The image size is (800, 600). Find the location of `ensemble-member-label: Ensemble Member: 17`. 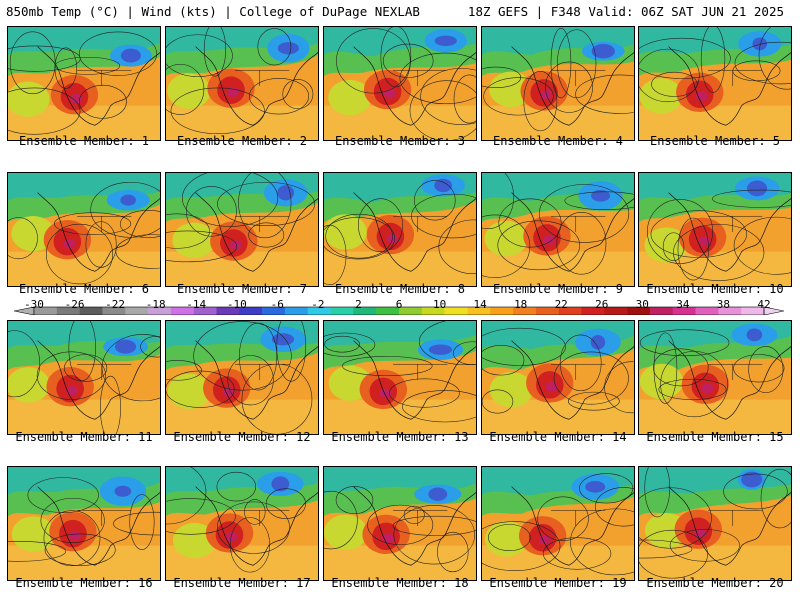

ensemble-member-label: Ensemble Member: 17 is located at coordinates (242, 583).